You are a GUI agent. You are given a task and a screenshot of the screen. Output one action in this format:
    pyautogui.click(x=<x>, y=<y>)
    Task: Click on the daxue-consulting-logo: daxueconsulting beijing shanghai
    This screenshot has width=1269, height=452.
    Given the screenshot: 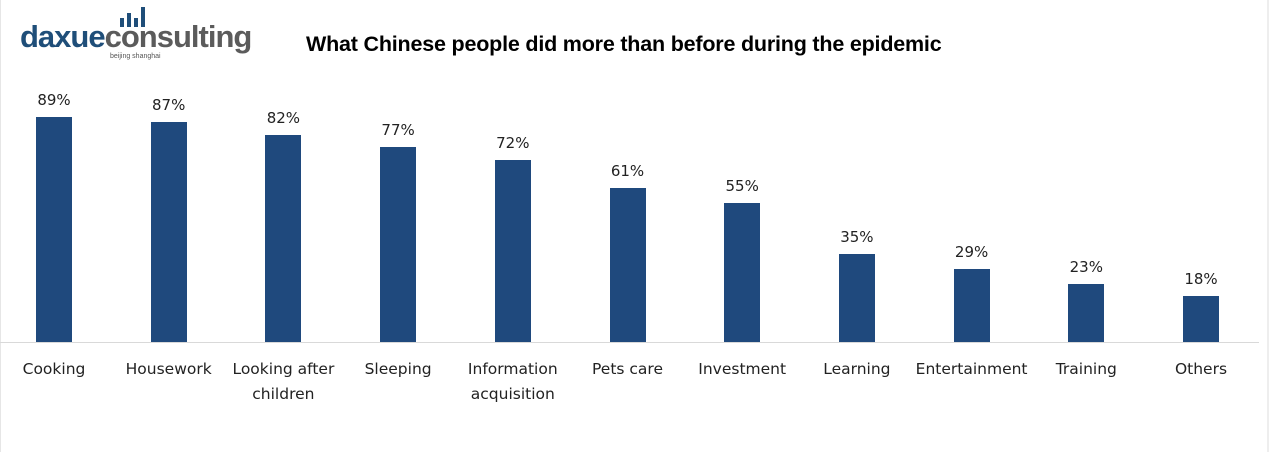 What is the action you would take?
    pyautogui.click(x=150, y=35)
    